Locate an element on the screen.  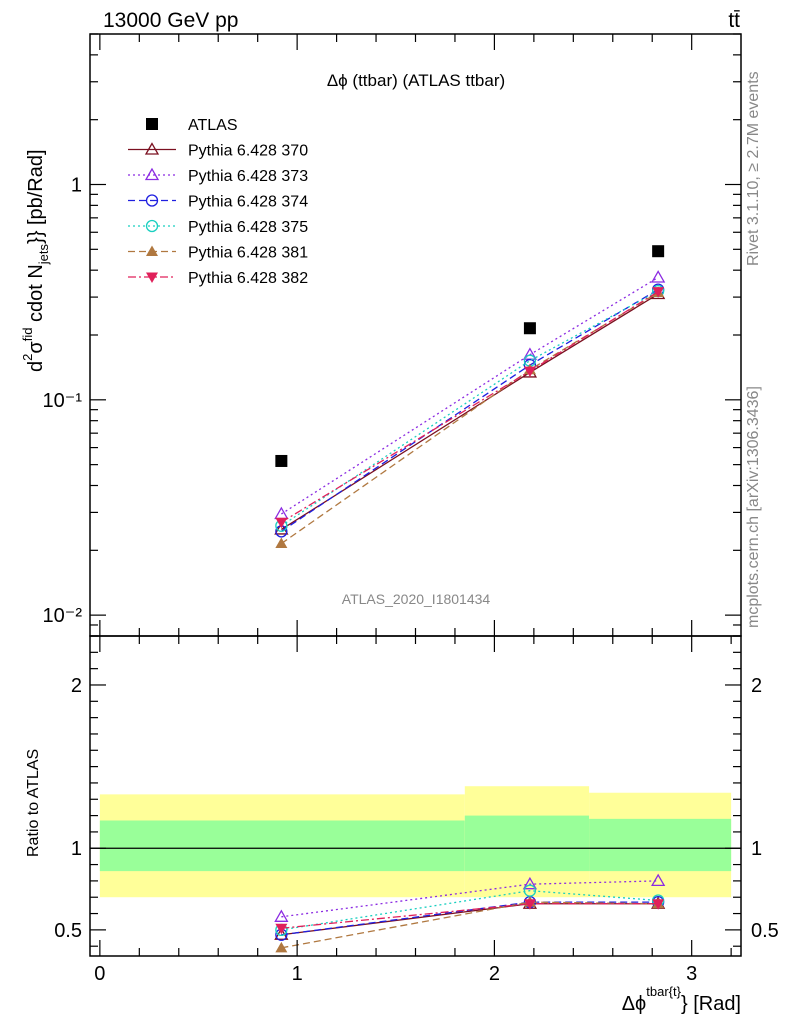
y-tick-label: 10⁻² is located at coordinates (63, 616).